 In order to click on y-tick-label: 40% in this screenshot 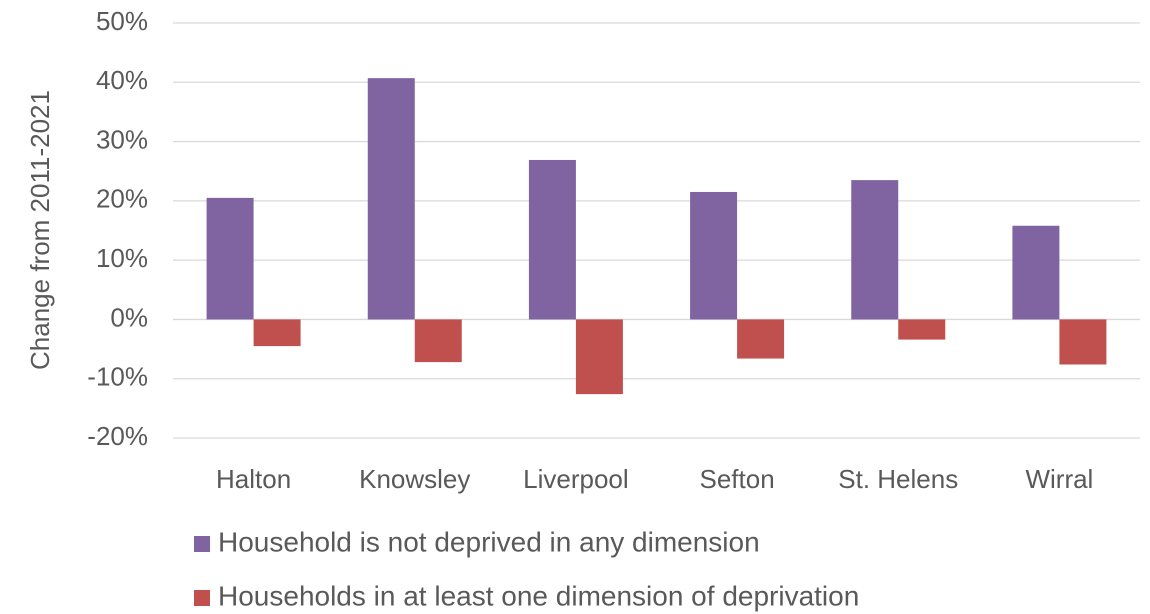, I will do `click(122, 80)`.